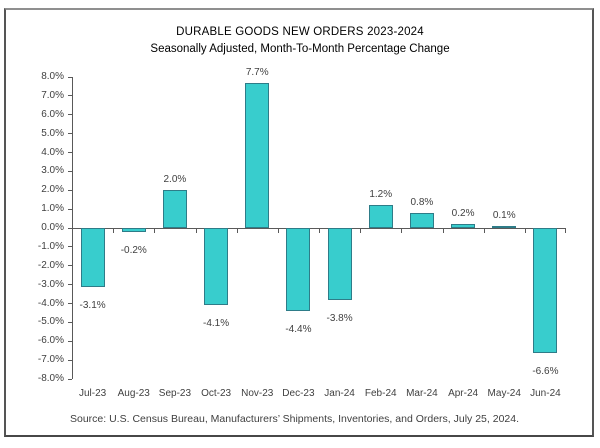 This screenshot has width=600, height=448. Describe the element at coordinates (52, 209) in the screenshot. I see `y-axis-tick-label: 1.0%` at that location.